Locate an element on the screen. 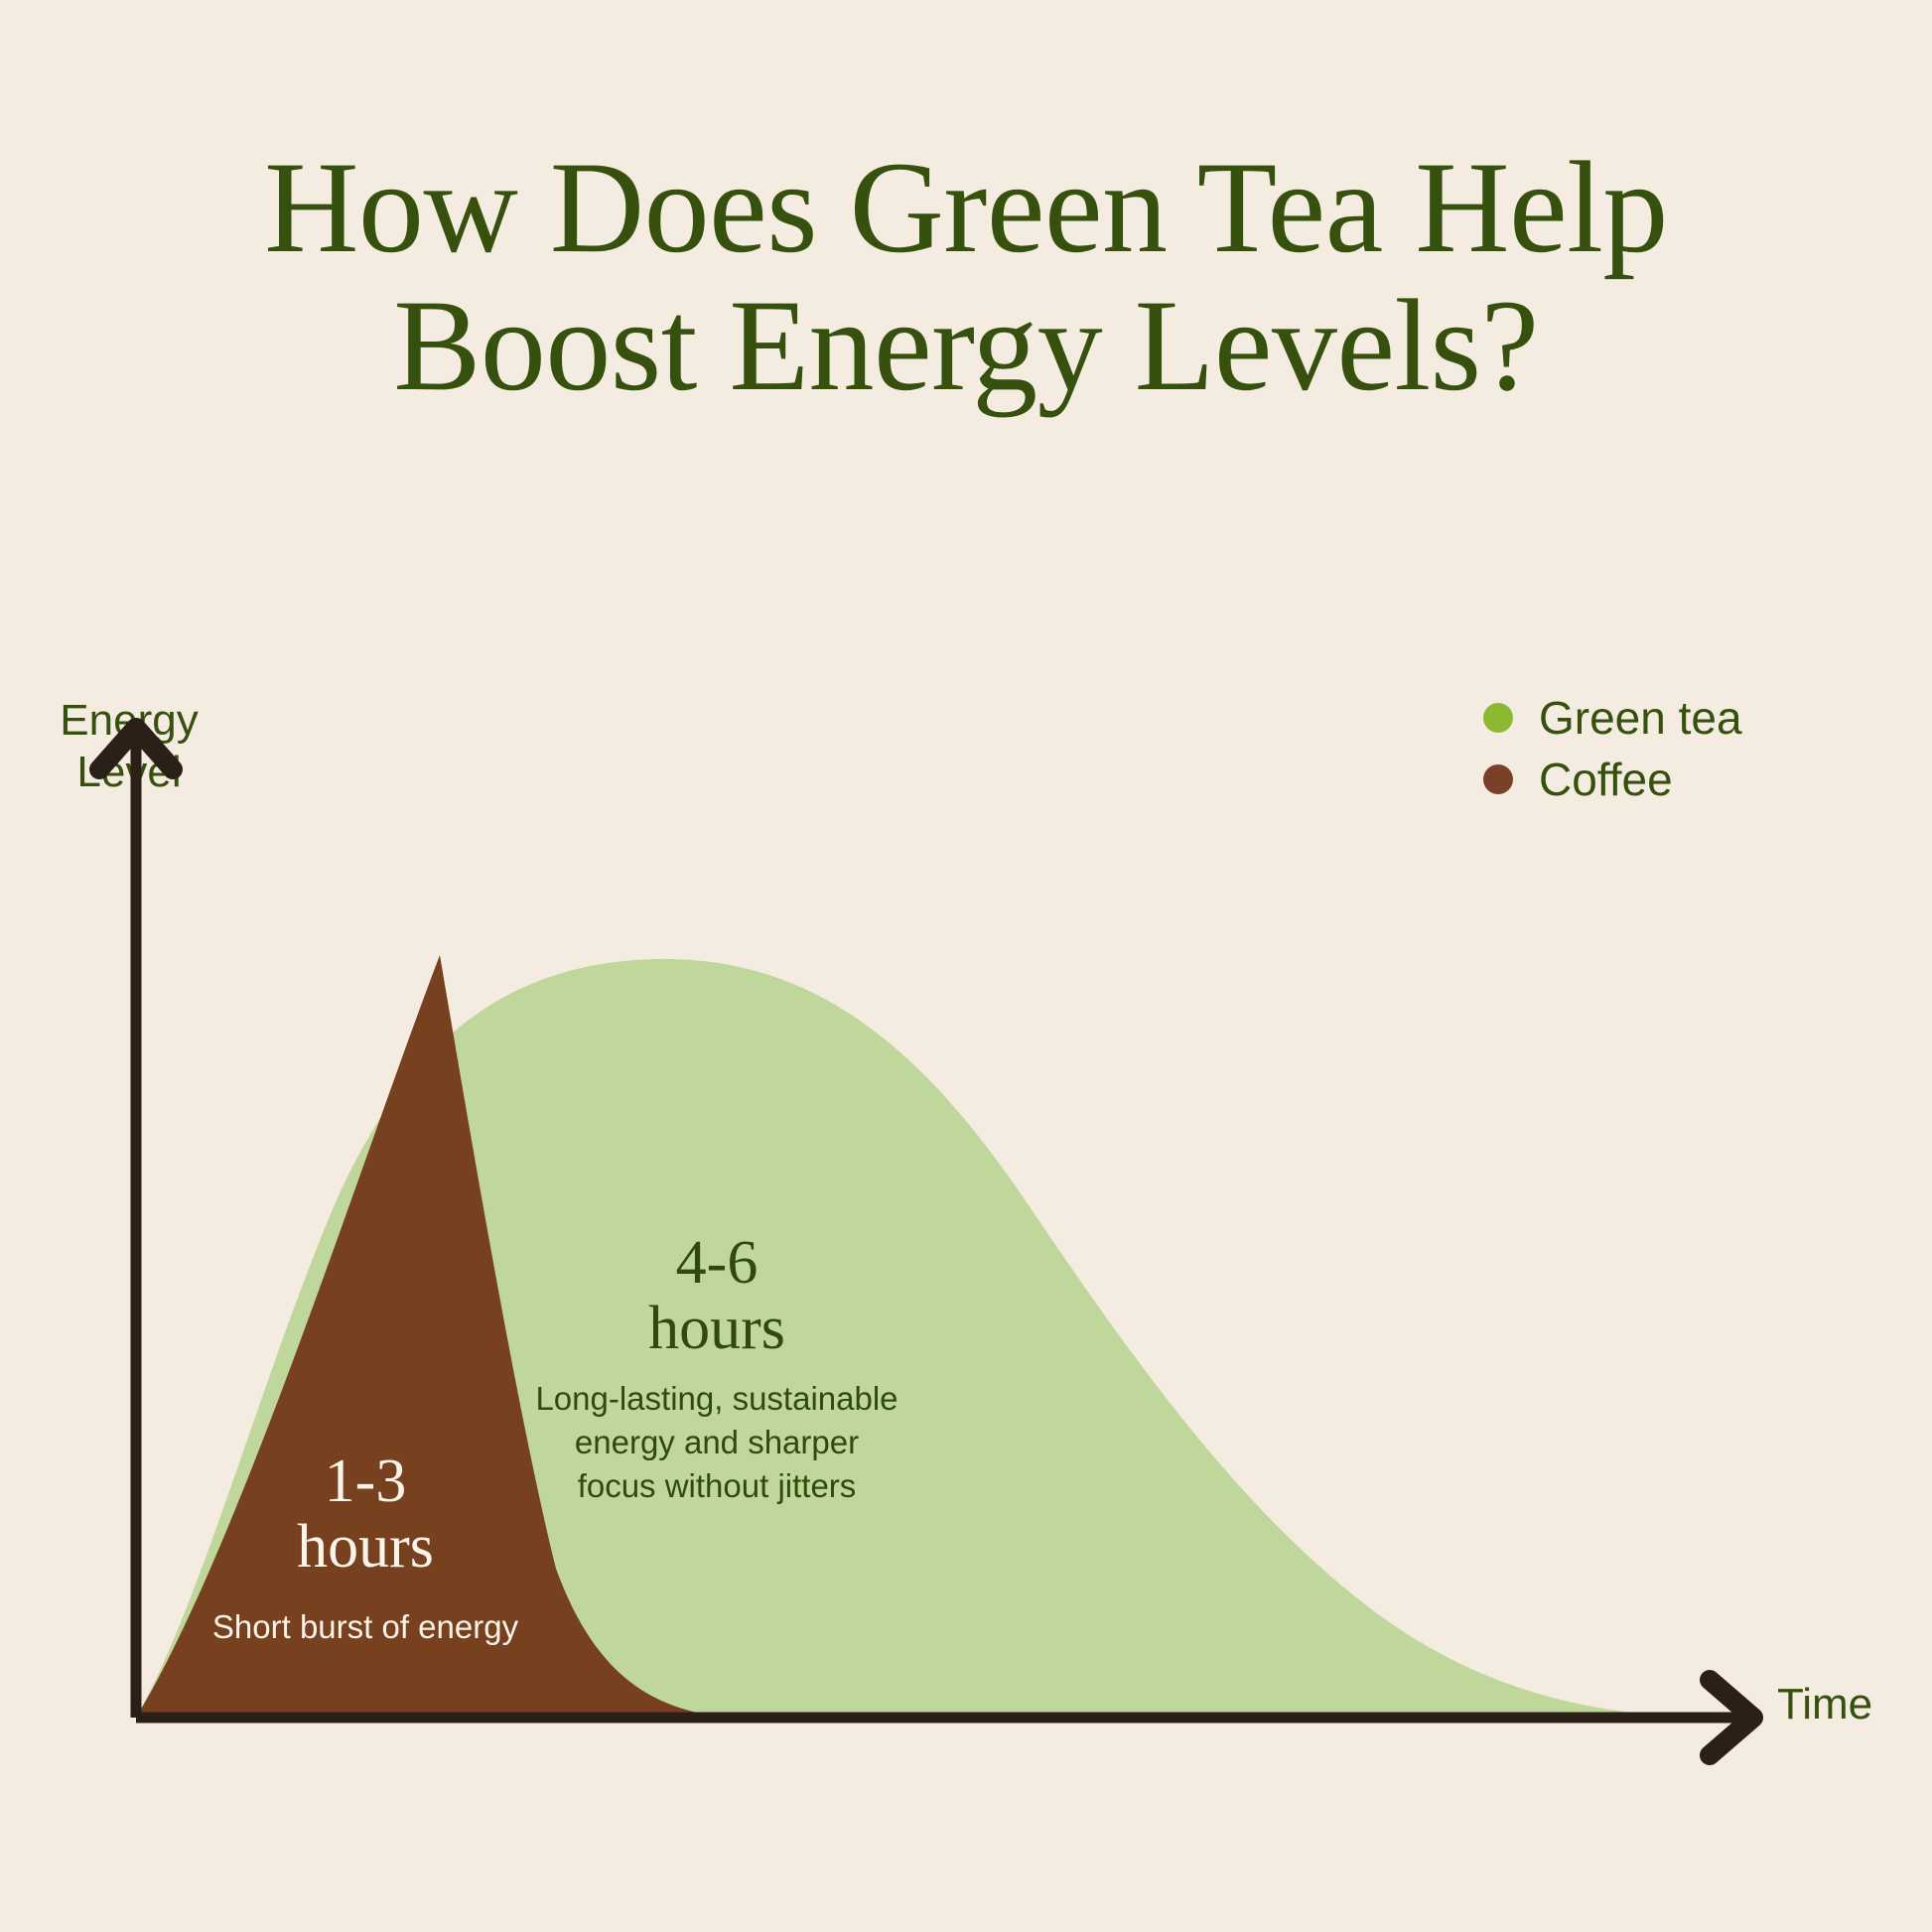  legend-dot-coffee-icon is located at coordinates (1498, 779).